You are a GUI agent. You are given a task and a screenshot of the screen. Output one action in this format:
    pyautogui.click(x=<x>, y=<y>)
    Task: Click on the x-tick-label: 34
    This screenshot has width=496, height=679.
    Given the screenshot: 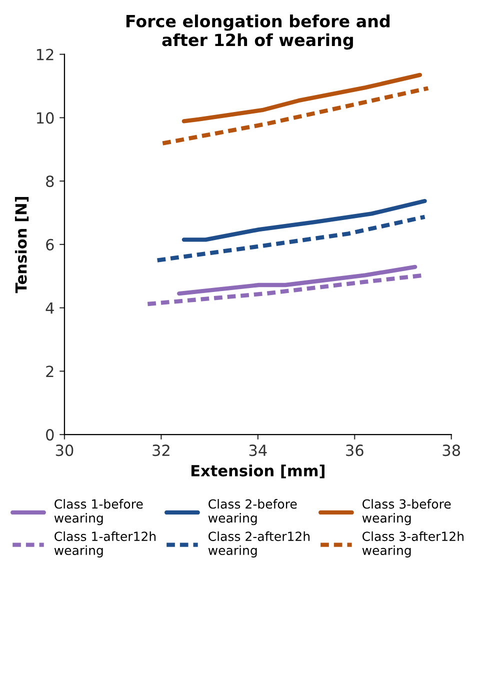 What is the action you would take?
    pyautogui.click(x=258, y=450)
    